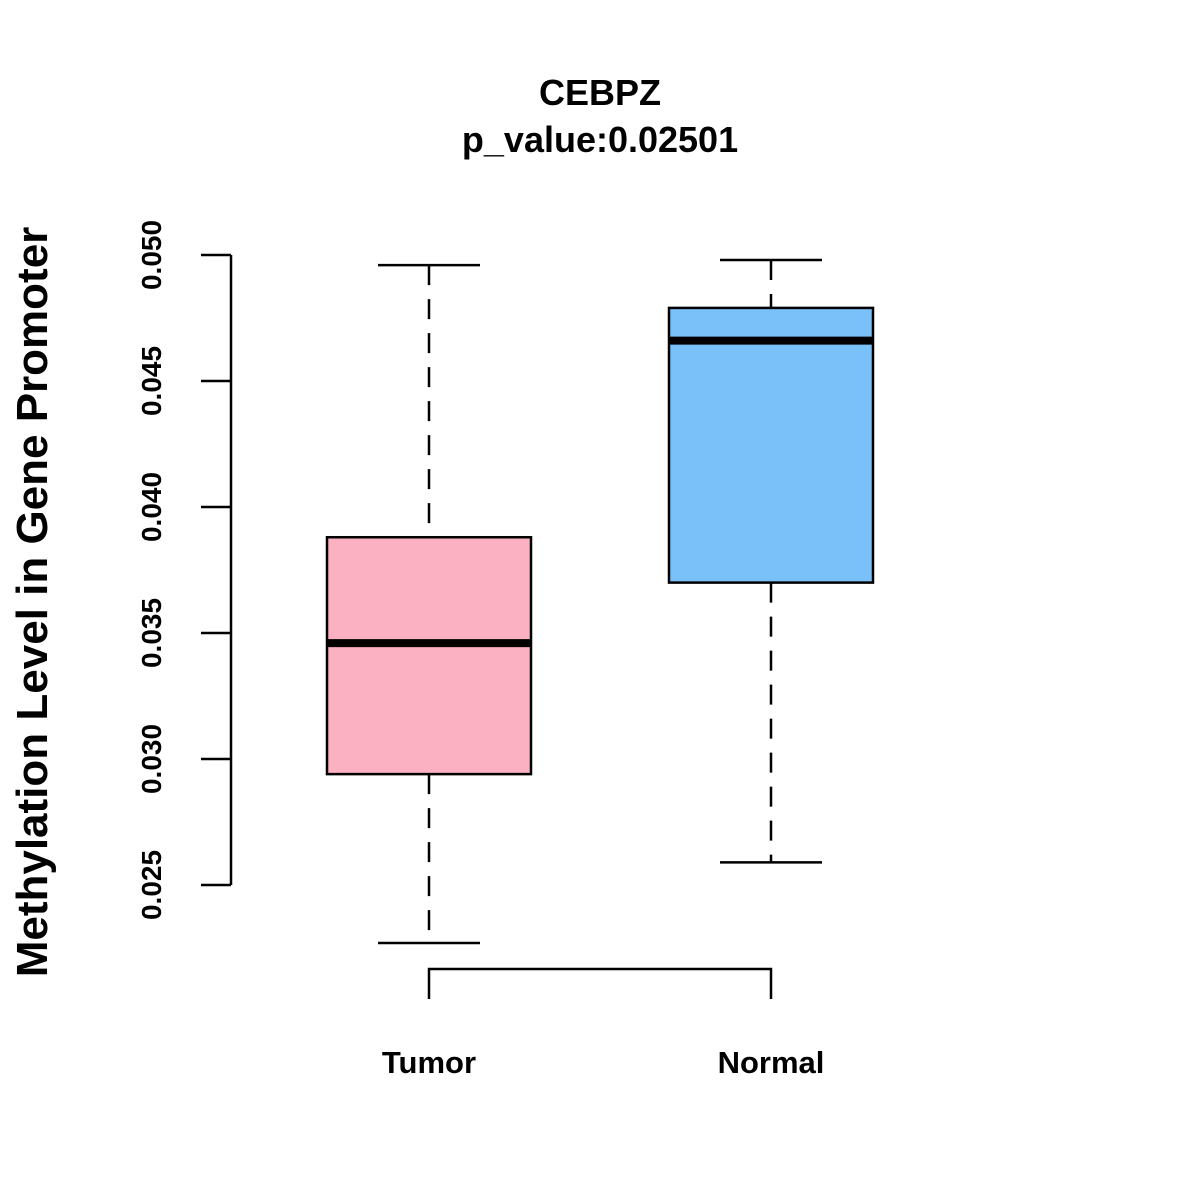  I want to click on box-tumor, so click(429, 604).